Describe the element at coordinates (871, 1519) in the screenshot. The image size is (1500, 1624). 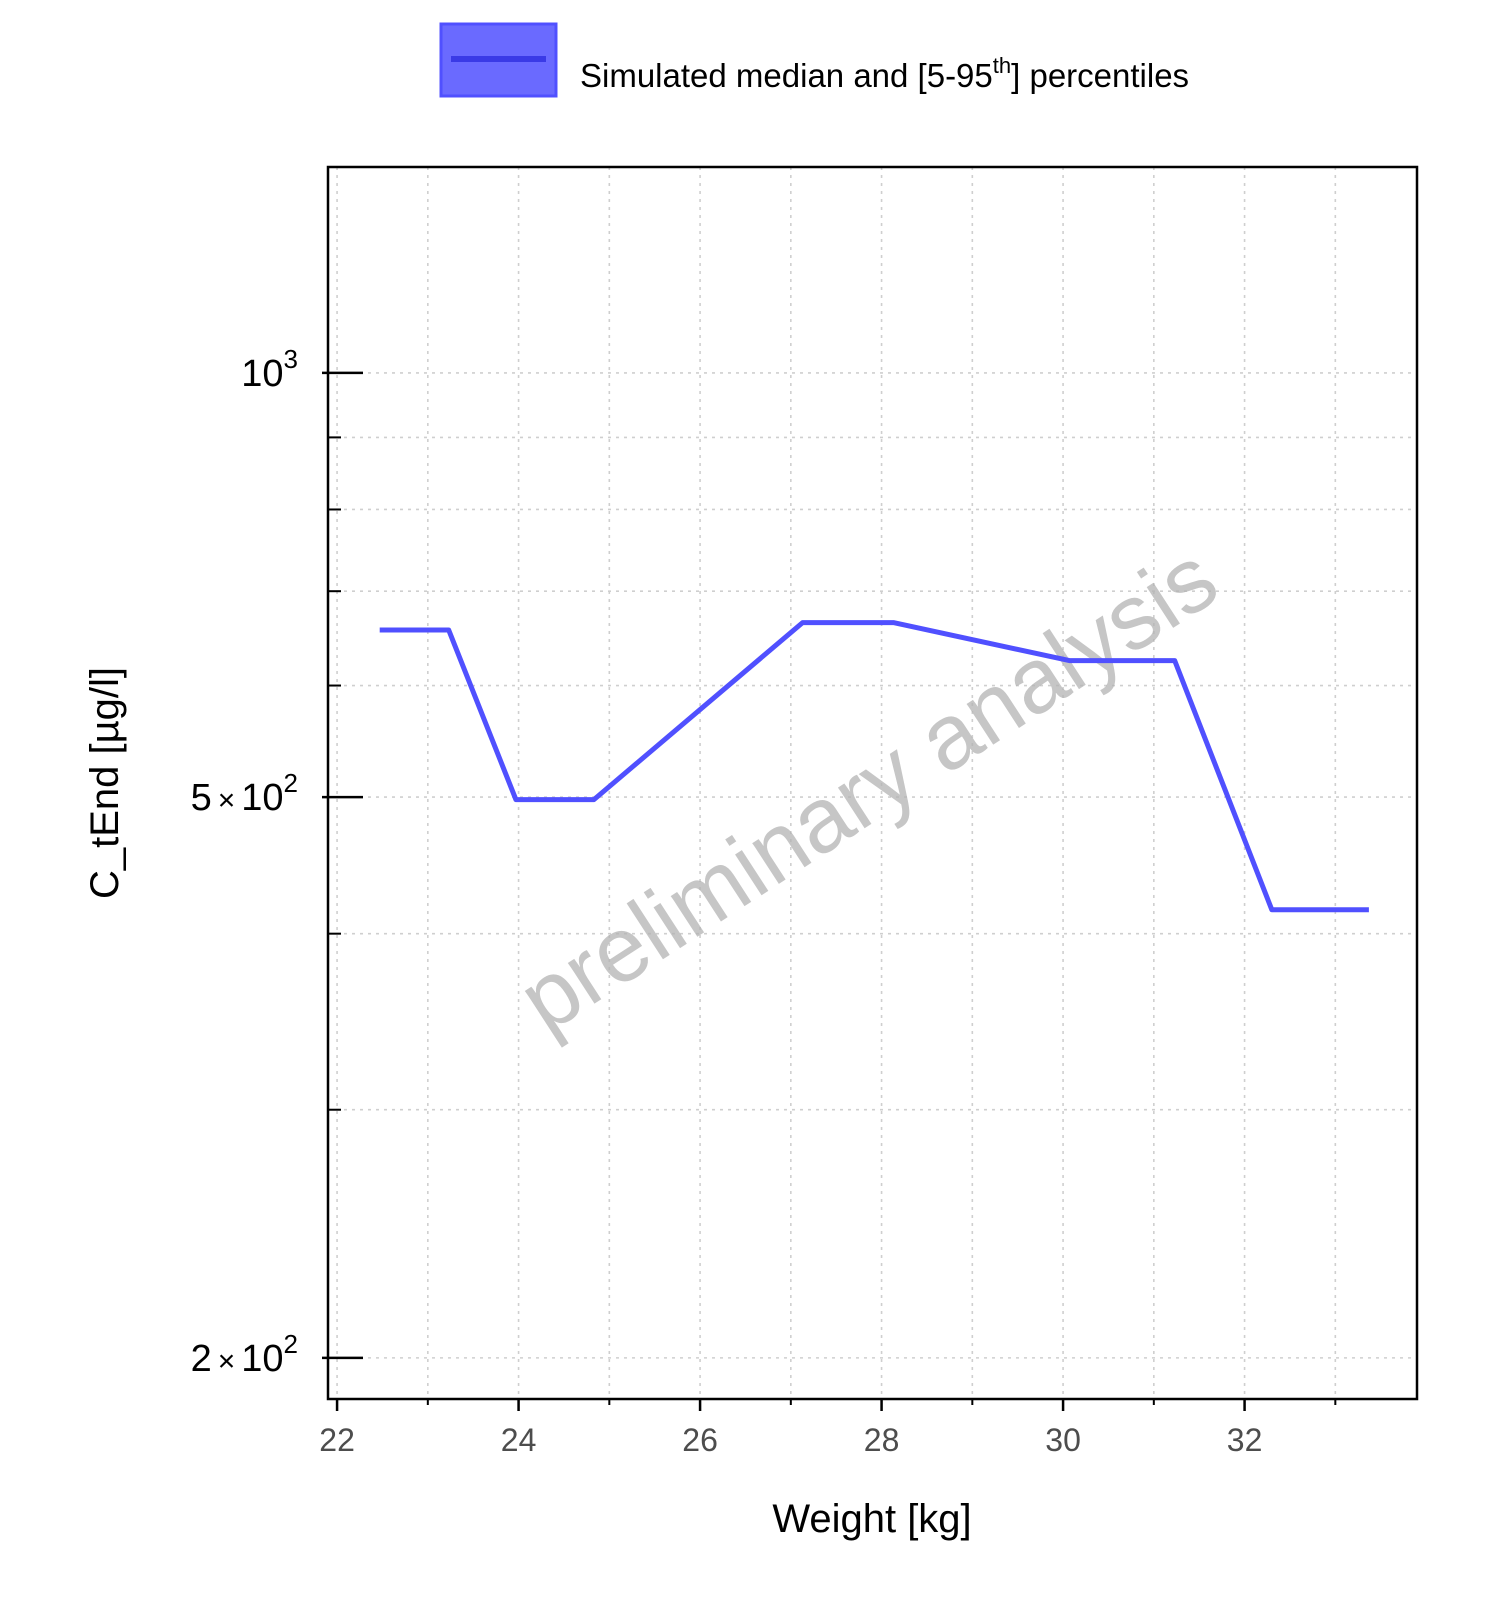
I see `x-axis-title: Weight [kg]` at that location.